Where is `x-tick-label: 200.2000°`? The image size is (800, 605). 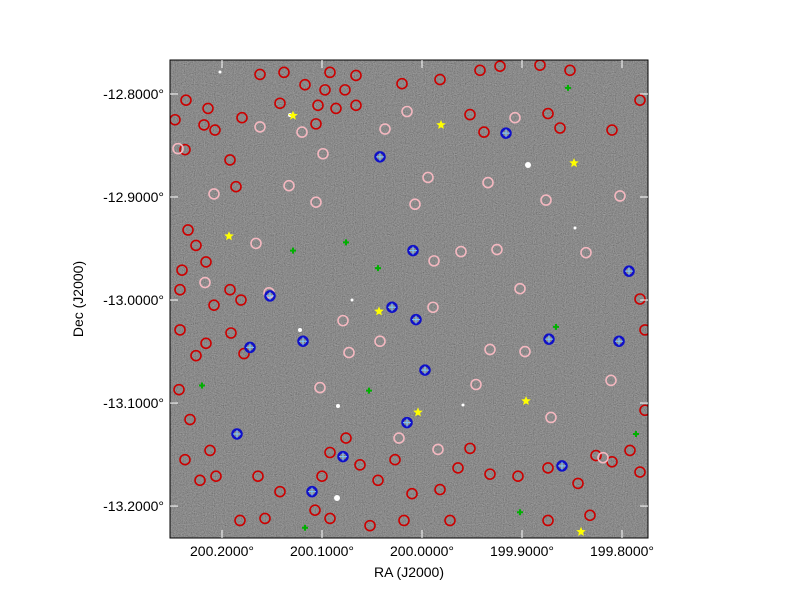
x-tick-label: 200.2000° is located at coordinates (222, 551).